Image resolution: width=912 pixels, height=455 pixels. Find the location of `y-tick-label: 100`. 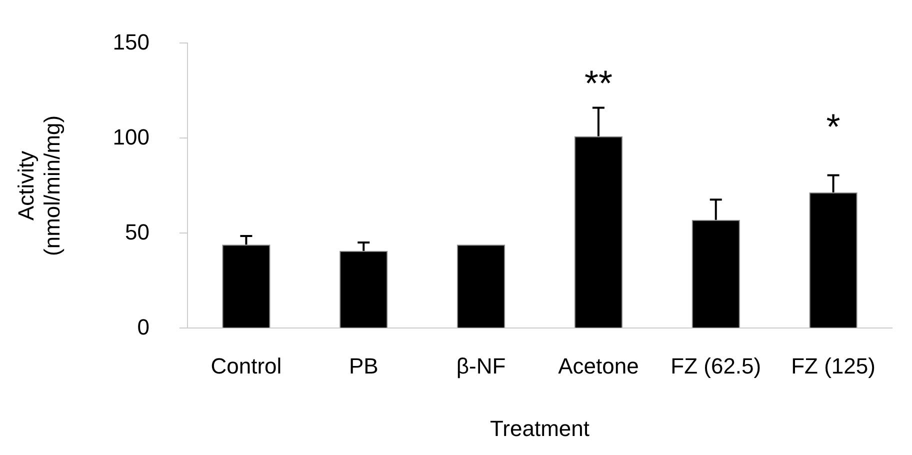

y-tick-label: 100 is located at coordinates (131, 137).